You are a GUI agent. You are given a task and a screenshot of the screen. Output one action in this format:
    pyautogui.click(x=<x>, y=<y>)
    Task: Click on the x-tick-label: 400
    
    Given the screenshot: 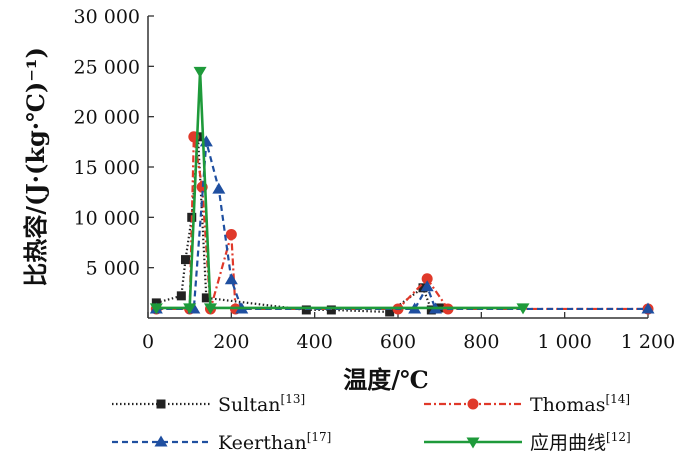 What is the action you would take?
    pyautogui.click(x=315, y=342)
    